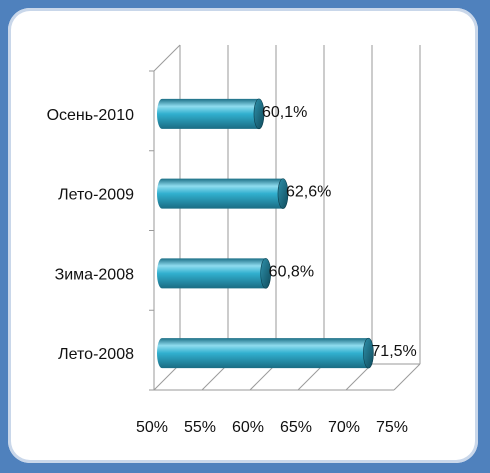 Image resolution: width=490 pixels, height=473 pixels. I want to click on x-tick-label: 60%, so click(248, 427).